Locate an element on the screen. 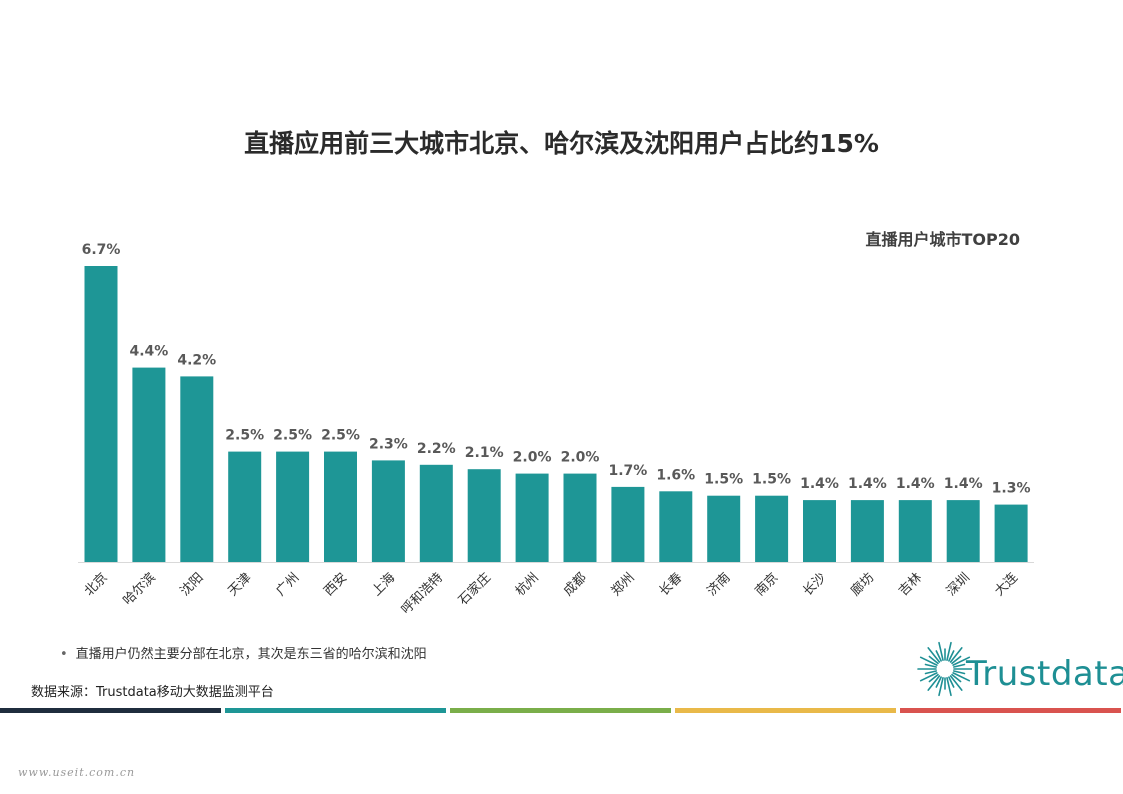 This screenshot has width=1123, height=794. category-label-0: 北京 is located at coordinates (96, 584).